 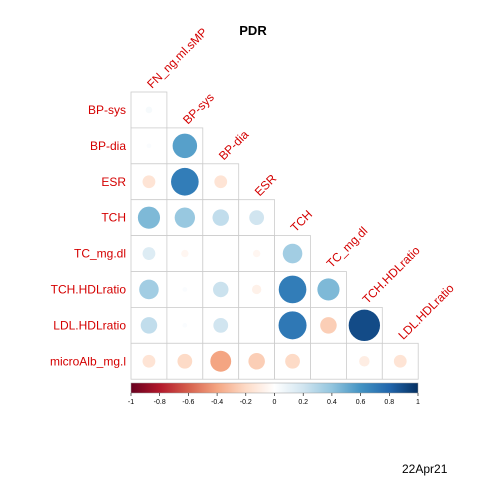 What do you see at coordinates (217, 402) in the screenshot?
I see `colorbar-tick-label: -0.4` at bounding box center [217, 402].